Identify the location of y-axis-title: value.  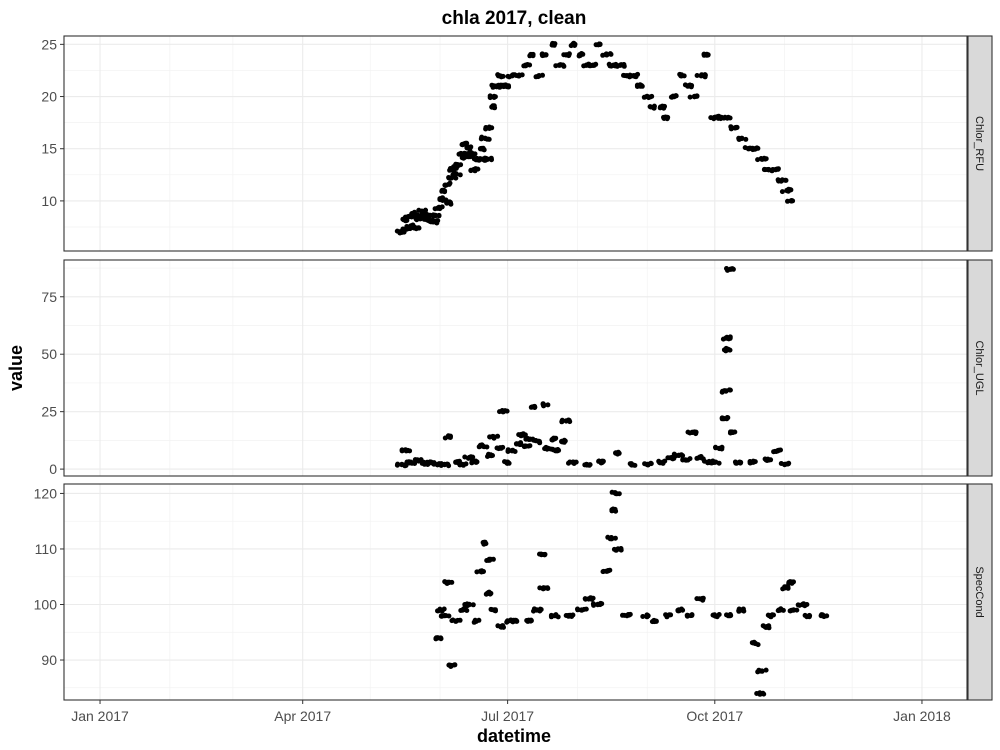
(16, 368).